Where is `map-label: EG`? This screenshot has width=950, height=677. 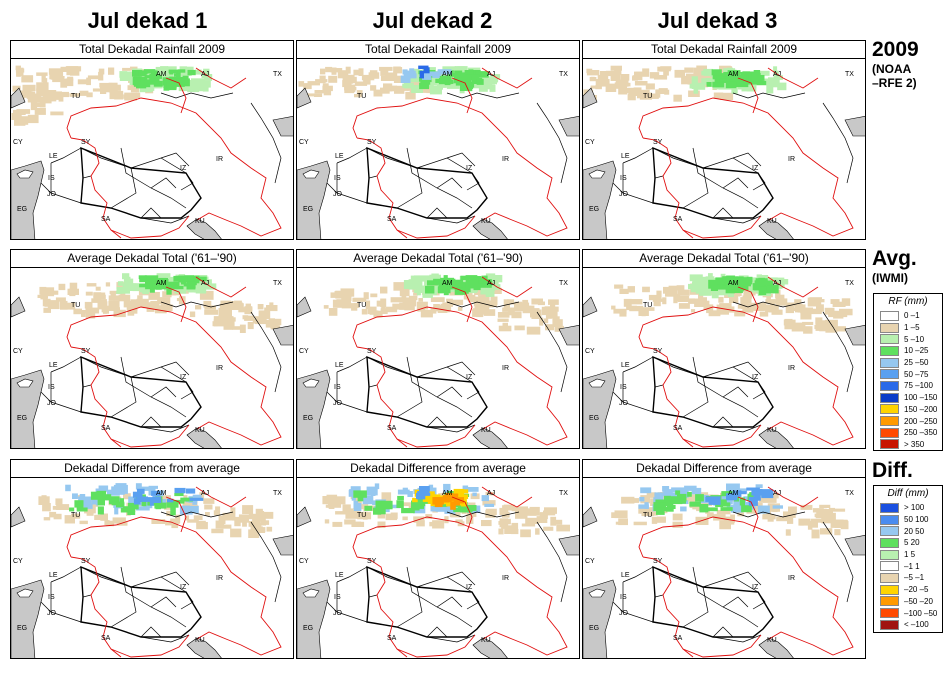 map-label: EG is located at coordinates (22, 209).